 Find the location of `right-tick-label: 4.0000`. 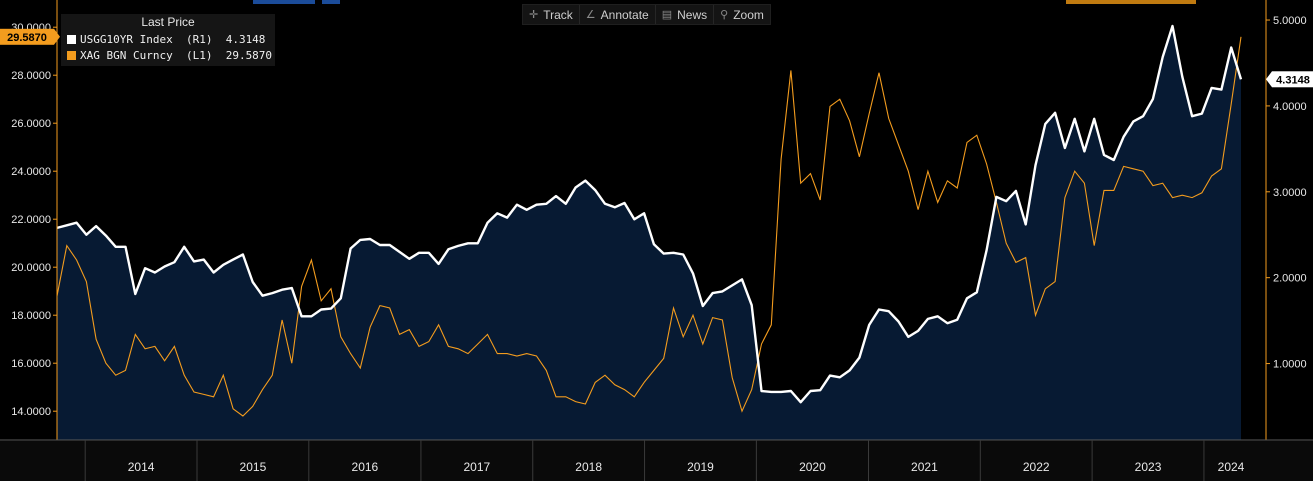

right-tick-label: 4.0000 is located at coordinates (1290, 107).